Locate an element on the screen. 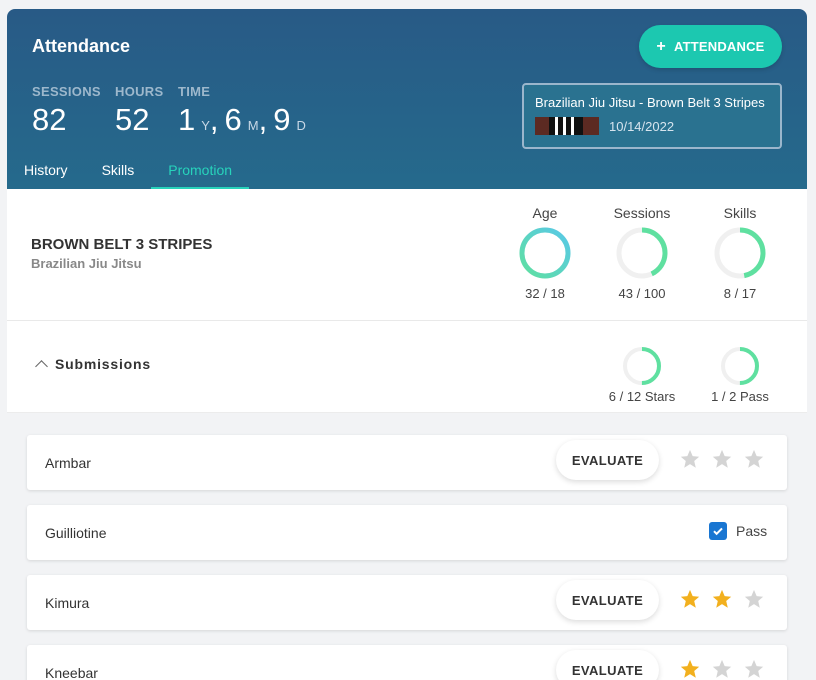  sessions-label: SESSIONS is located at coordinates (66, 91).